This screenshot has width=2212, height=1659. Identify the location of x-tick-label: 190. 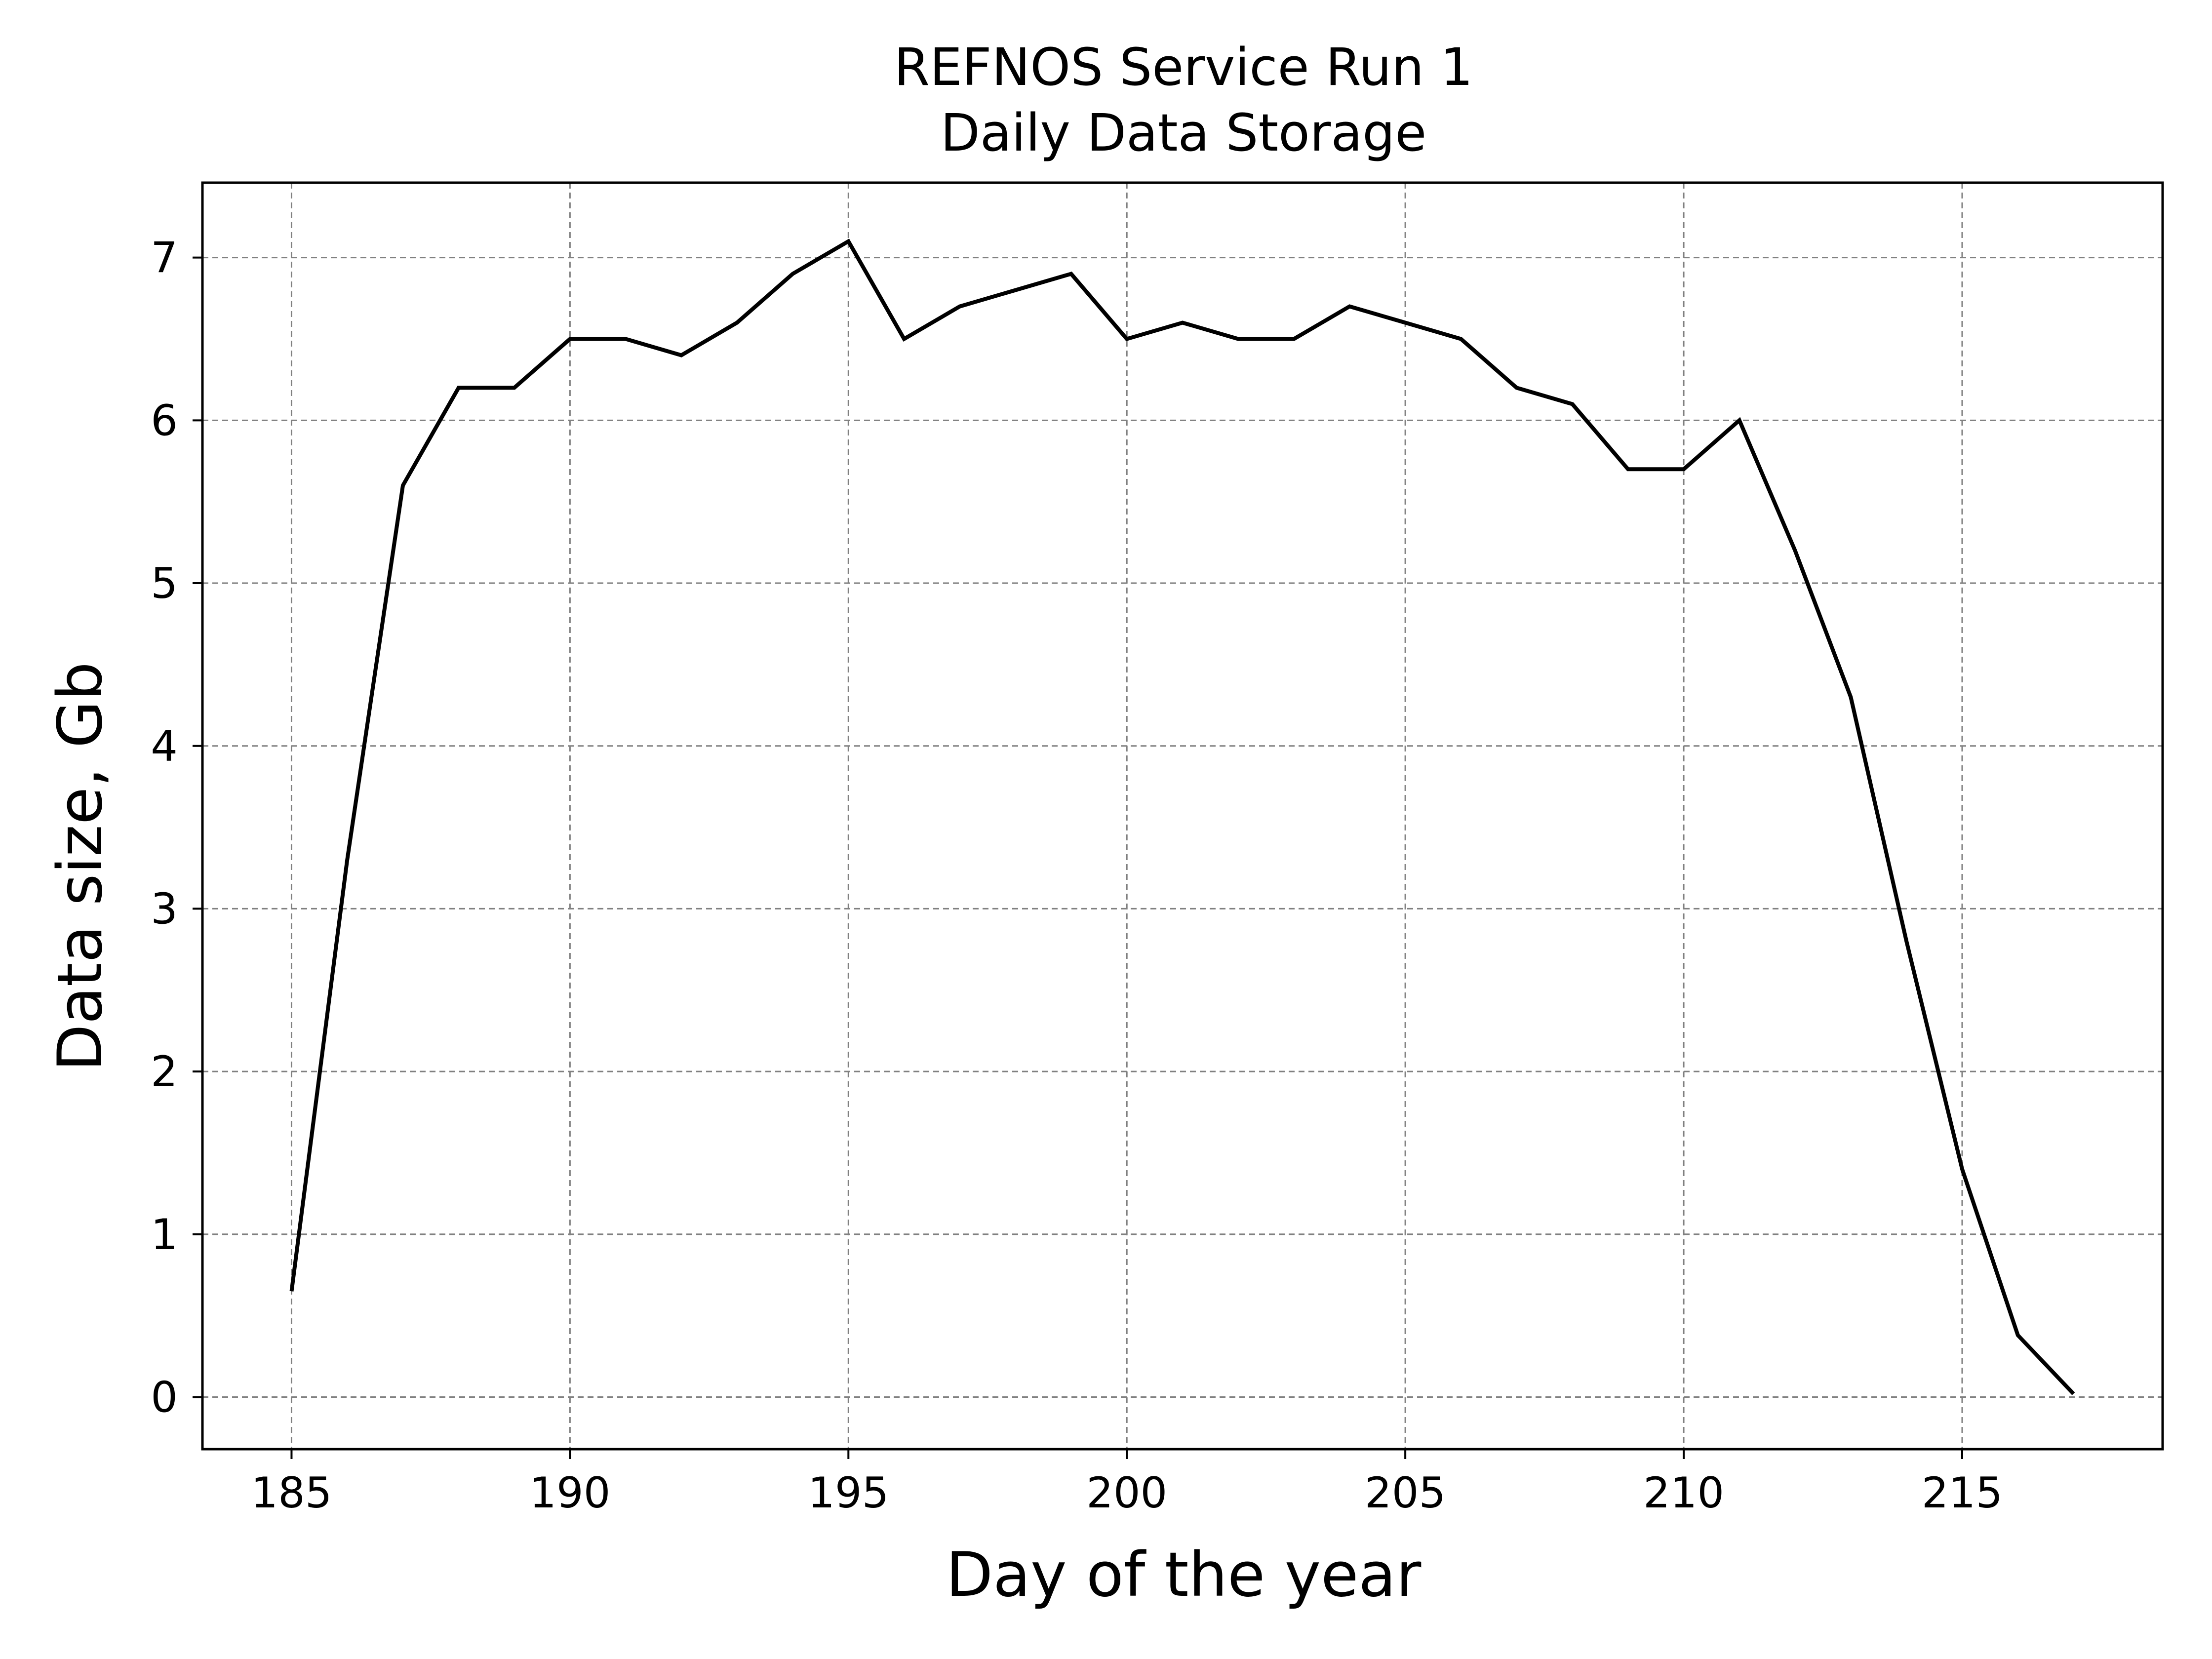
(570, 1493).